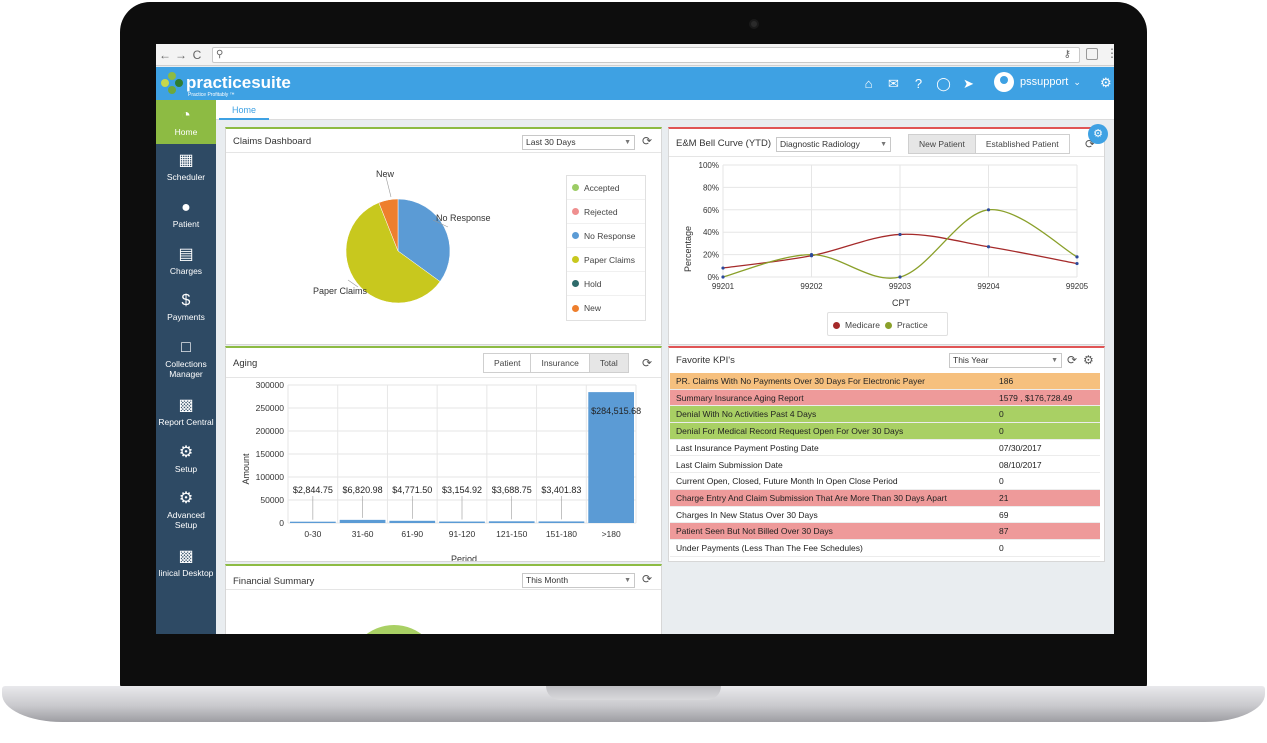  I want to click on kpi-value: 1579 , $176,728.49, so click(1036, 397).